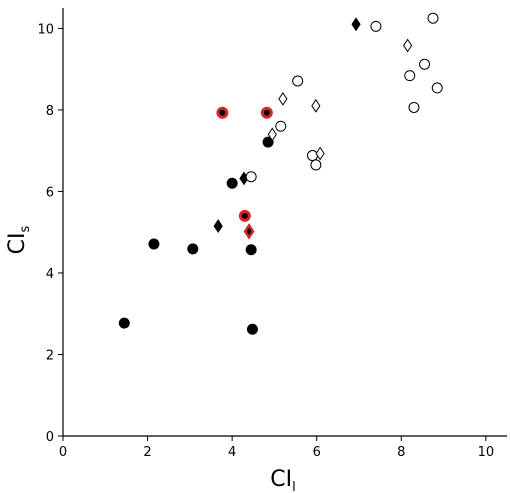 The image size is (510, 493). I want to click on y-tick-label: 4, so click(50, 274).